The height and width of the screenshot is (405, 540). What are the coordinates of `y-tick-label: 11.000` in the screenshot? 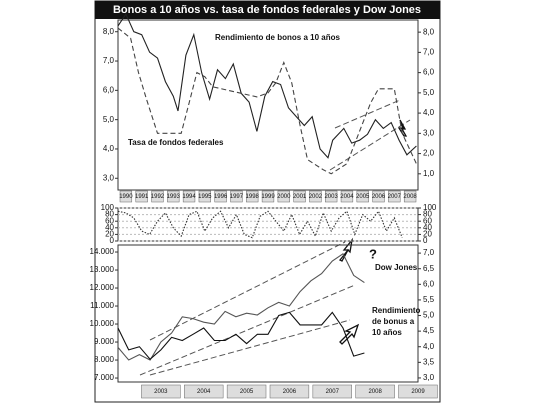 It's located at (102, 305).